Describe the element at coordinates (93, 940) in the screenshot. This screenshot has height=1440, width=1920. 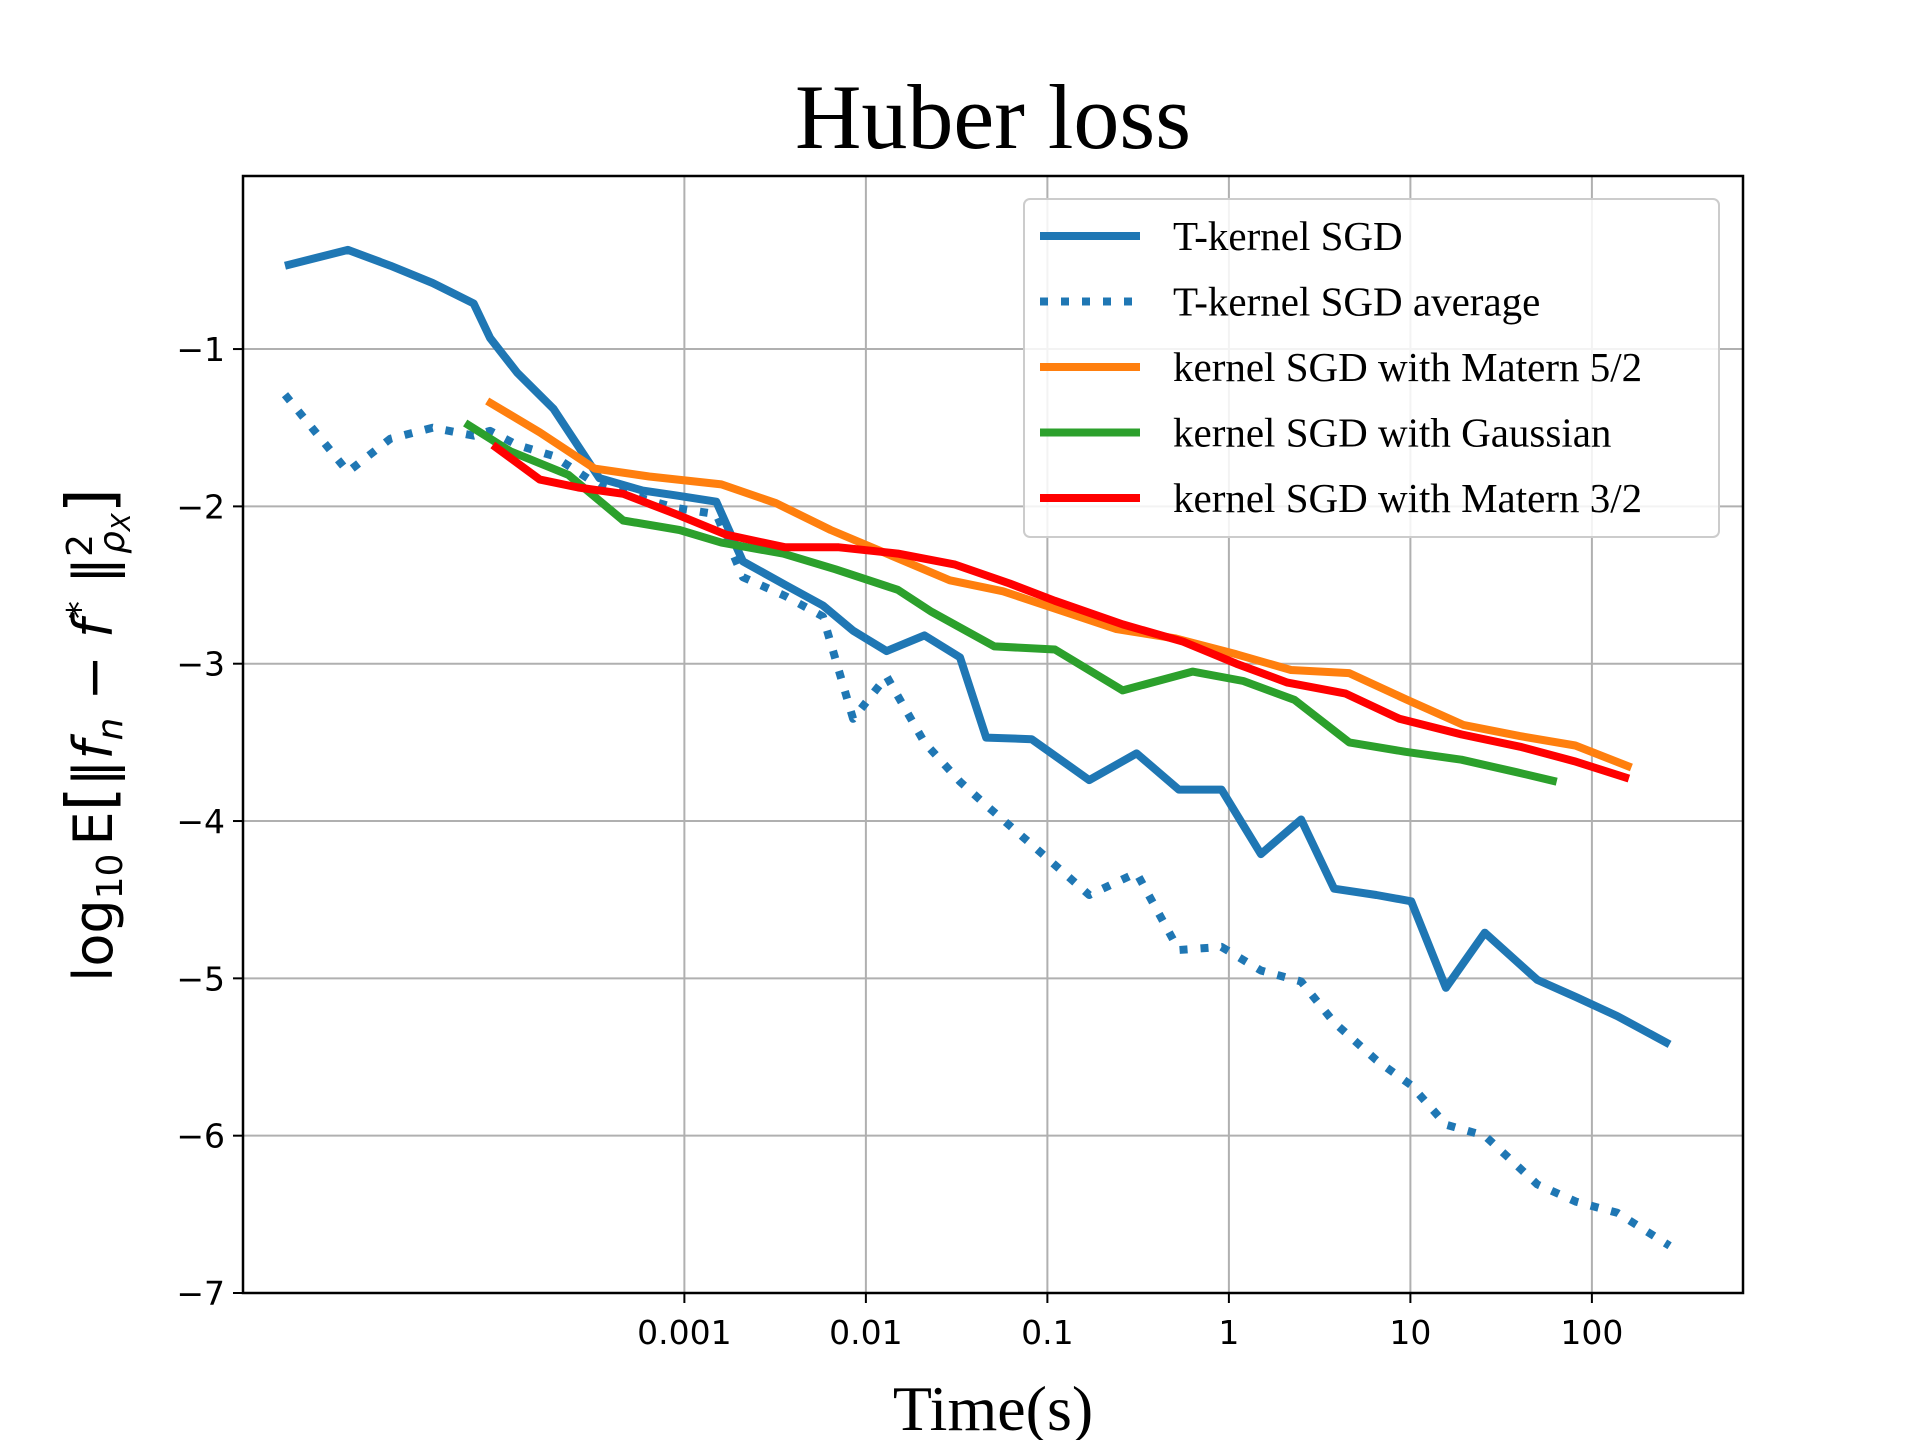
I see `y-label-log: log` at that location.